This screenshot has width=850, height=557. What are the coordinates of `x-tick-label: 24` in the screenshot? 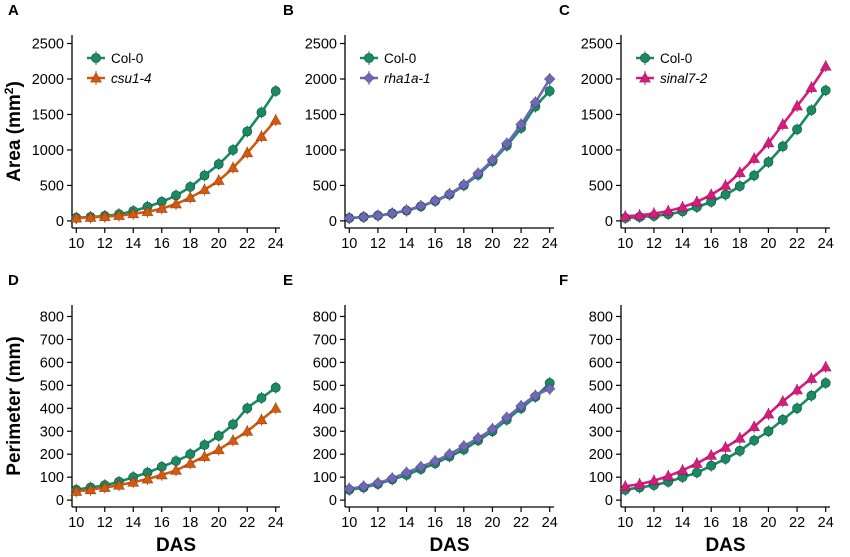 It's located at (276, 244).